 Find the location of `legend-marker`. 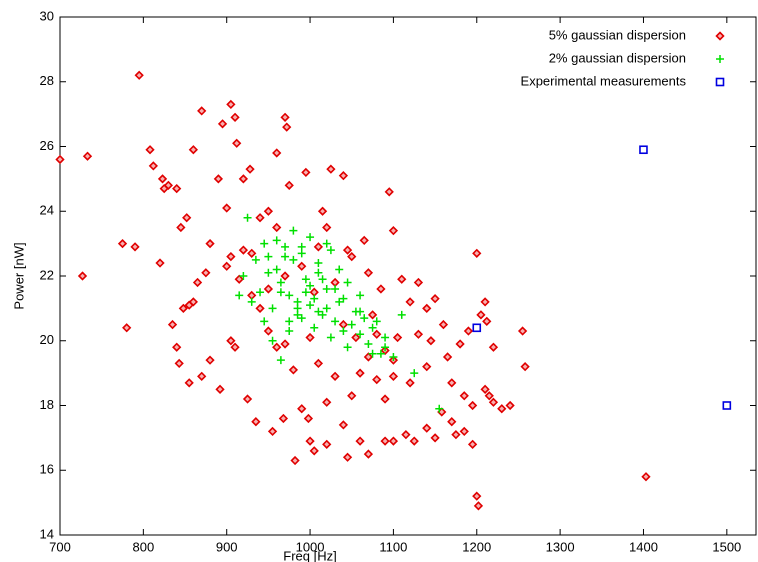

legend-marker is located at coordinates (720, 36).